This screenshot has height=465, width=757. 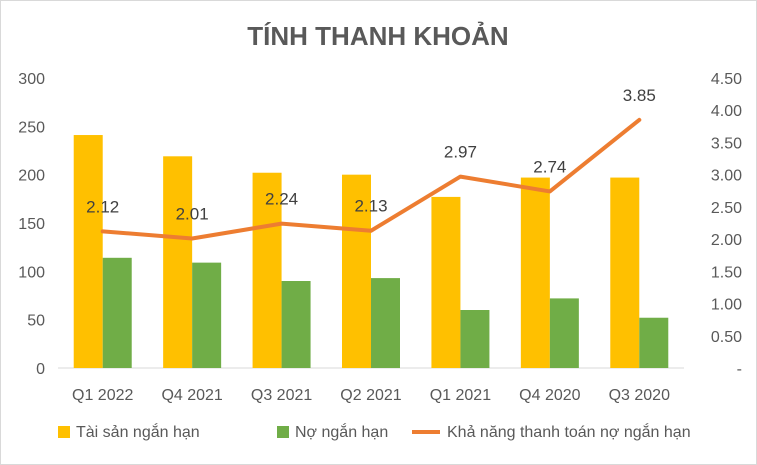 I want to click on left-y-axis: 0 50 100 150 200 250 300, so click(x=31, y=224).